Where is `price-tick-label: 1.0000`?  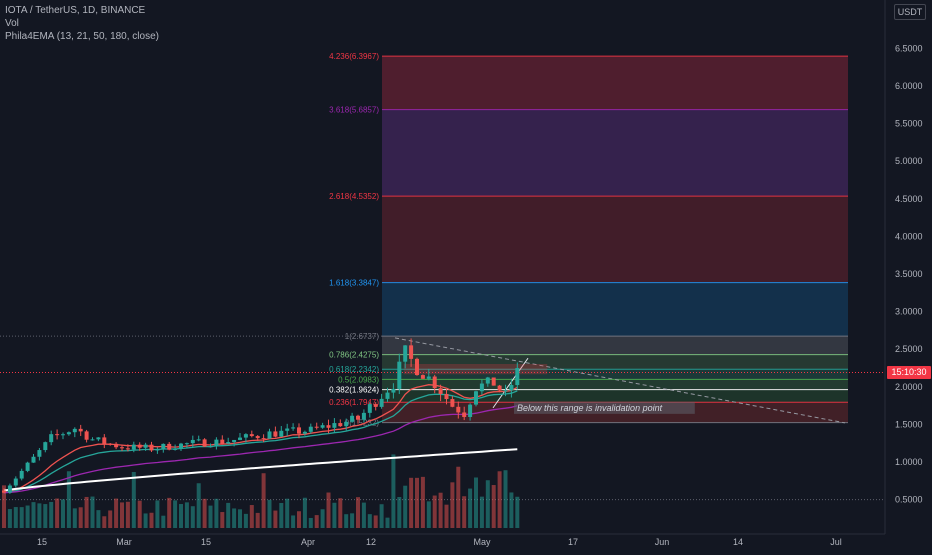
price-tick-label: 1.0000 is located at coordinates (909, 462).